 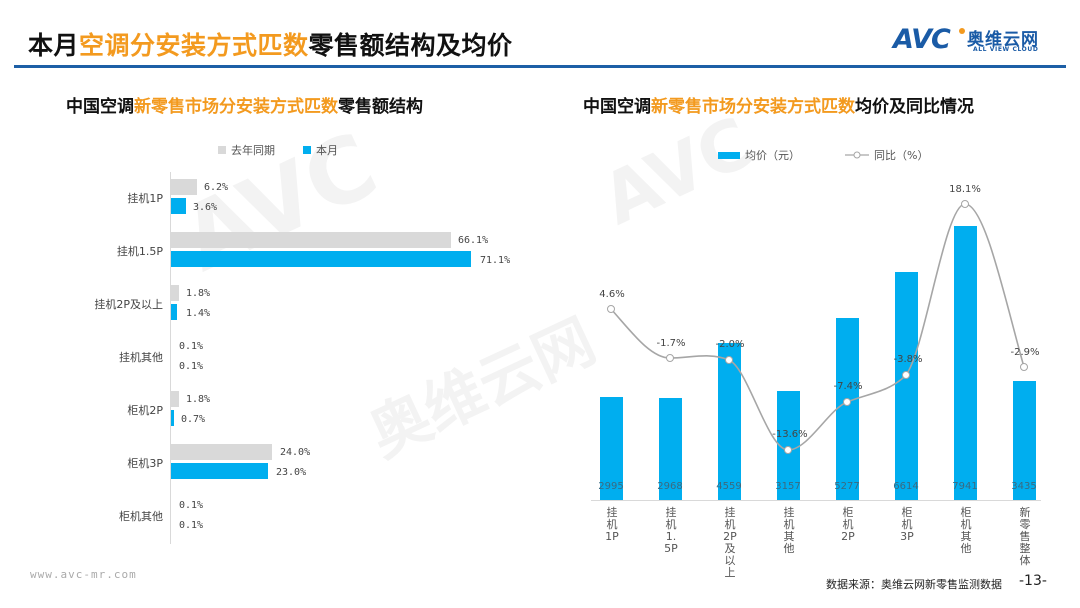 What do you see at coordinates (823, 155) in the screenshot?
I see `right-legend: 均价（元） 同比（%）` at bounding box center [823, 155].